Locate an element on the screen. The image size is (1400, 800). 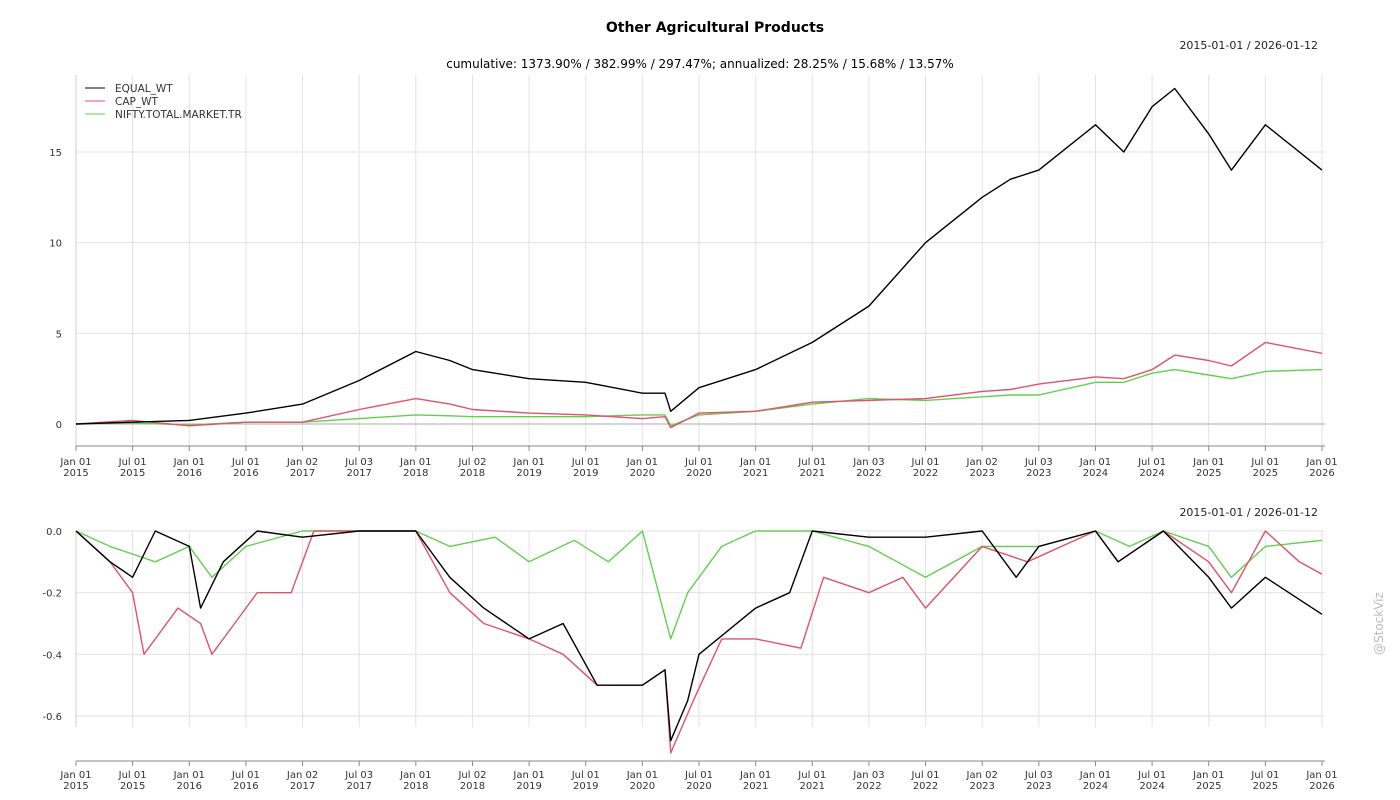
chart-title: Other Agricultural Products is located at coordinates (715, 28).